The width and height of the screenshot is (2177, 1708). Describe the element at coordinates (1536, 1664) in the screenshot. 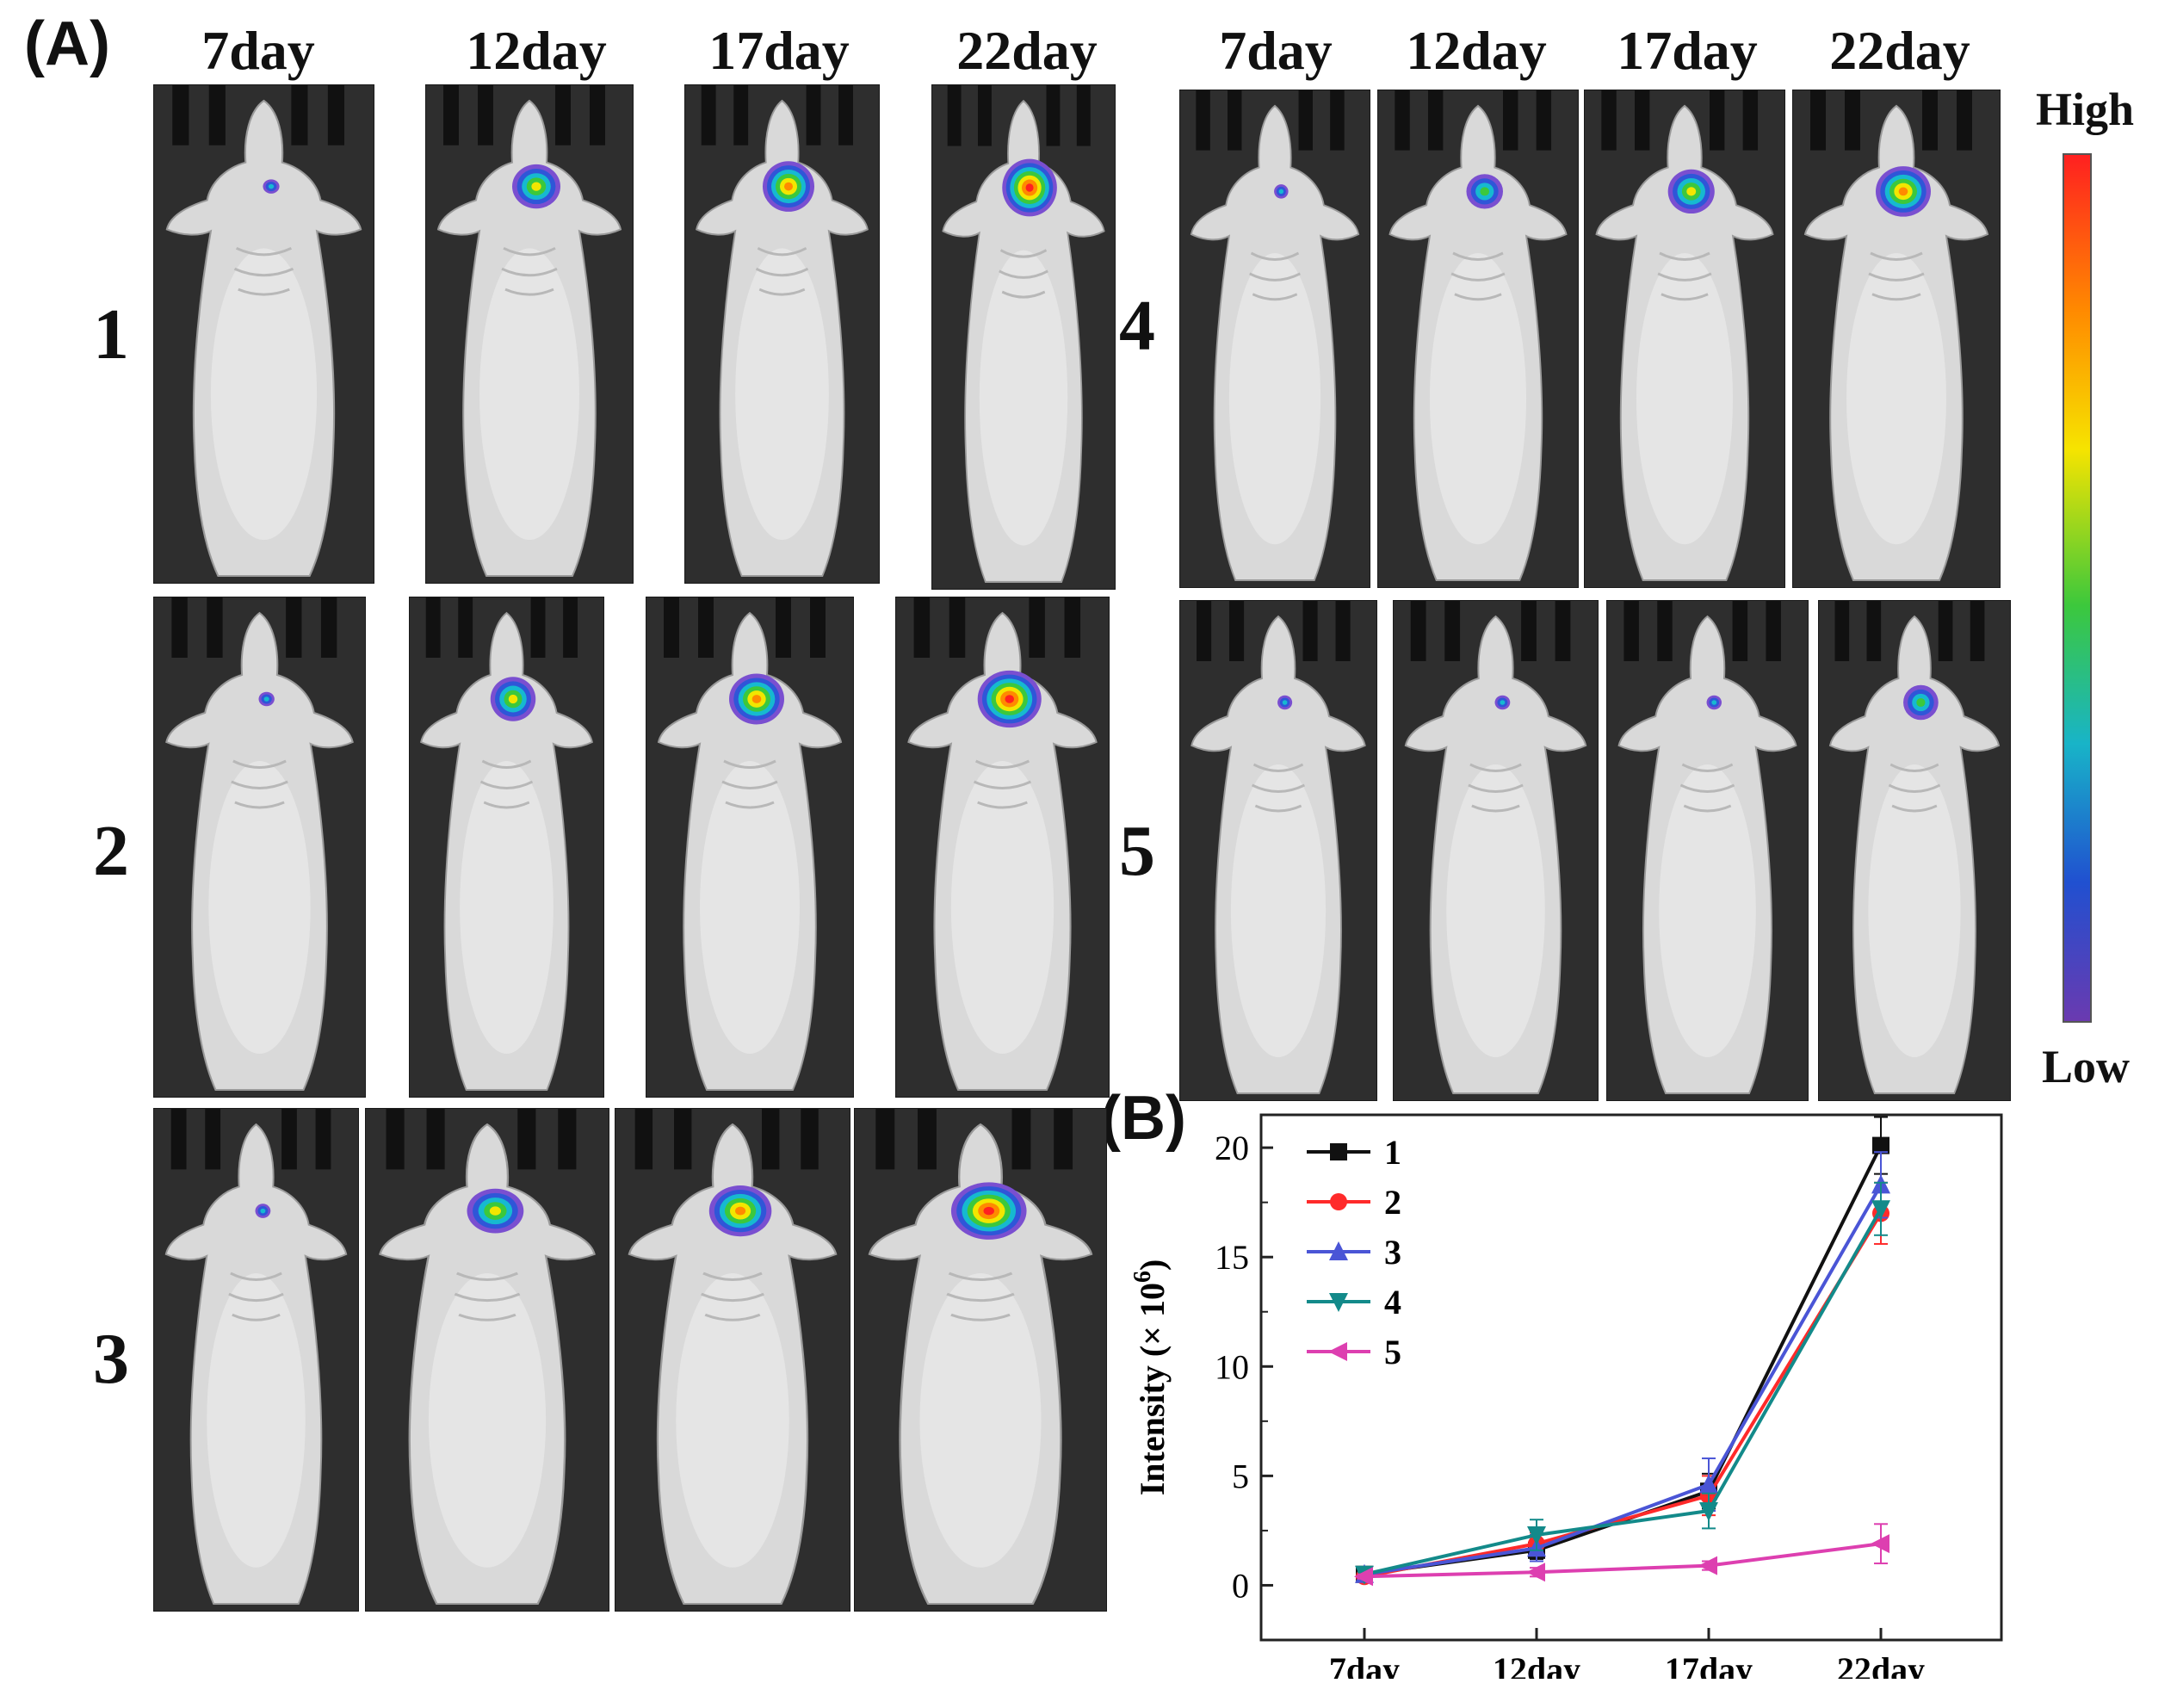

I see `x-tick-label: 12day` at that location.